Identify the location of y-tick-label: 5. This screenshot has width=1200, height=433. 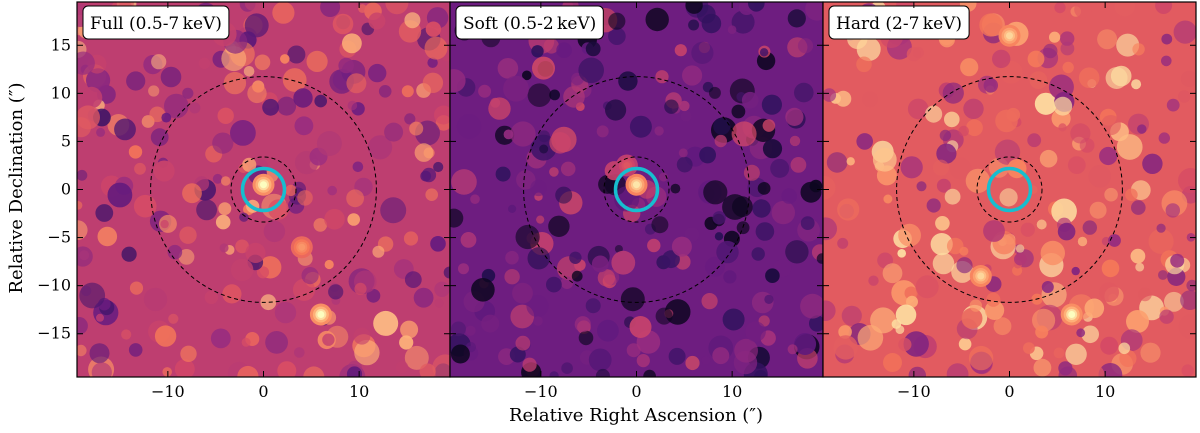
(66, 140).